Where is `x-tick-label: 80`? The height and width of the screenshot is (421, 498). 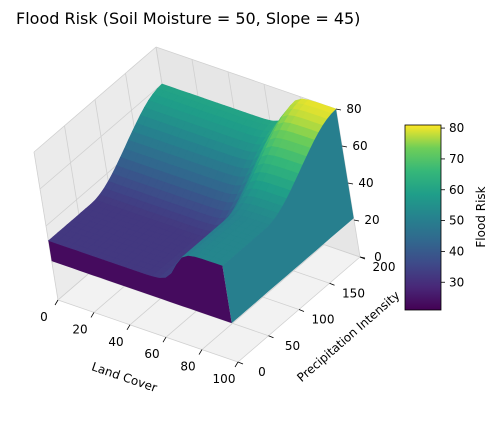
x-tick-label: 80 is located at coordinates (187, 367).